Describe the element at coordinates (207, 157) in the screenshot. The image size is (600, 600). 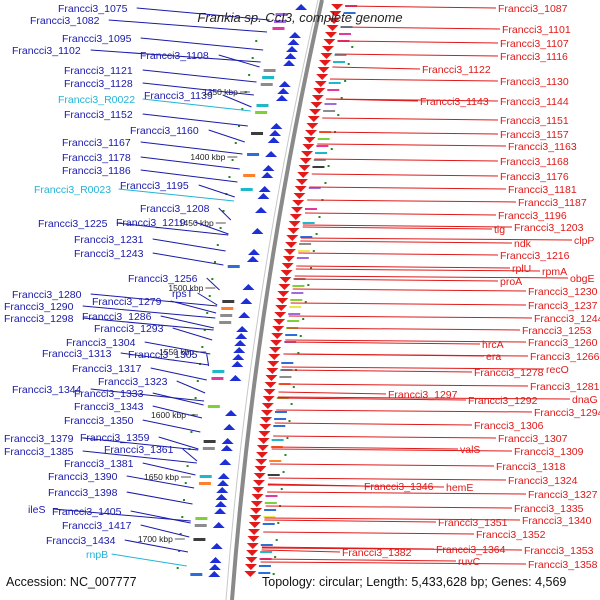
I see `scale-tick-label: 1400 kbp` at that location.